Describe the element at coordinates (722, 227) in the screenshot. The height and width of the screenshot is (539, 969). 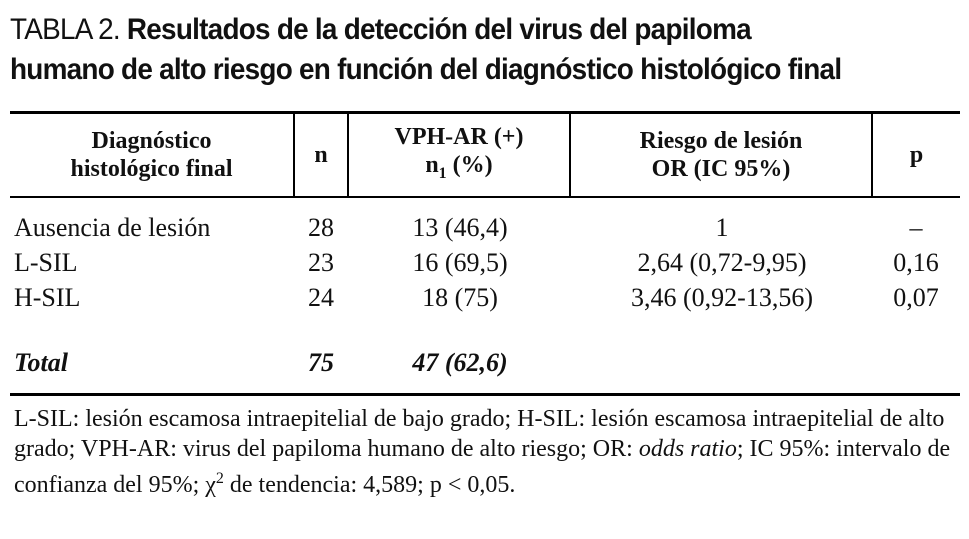
I see `row-1-or: 1` at that location.